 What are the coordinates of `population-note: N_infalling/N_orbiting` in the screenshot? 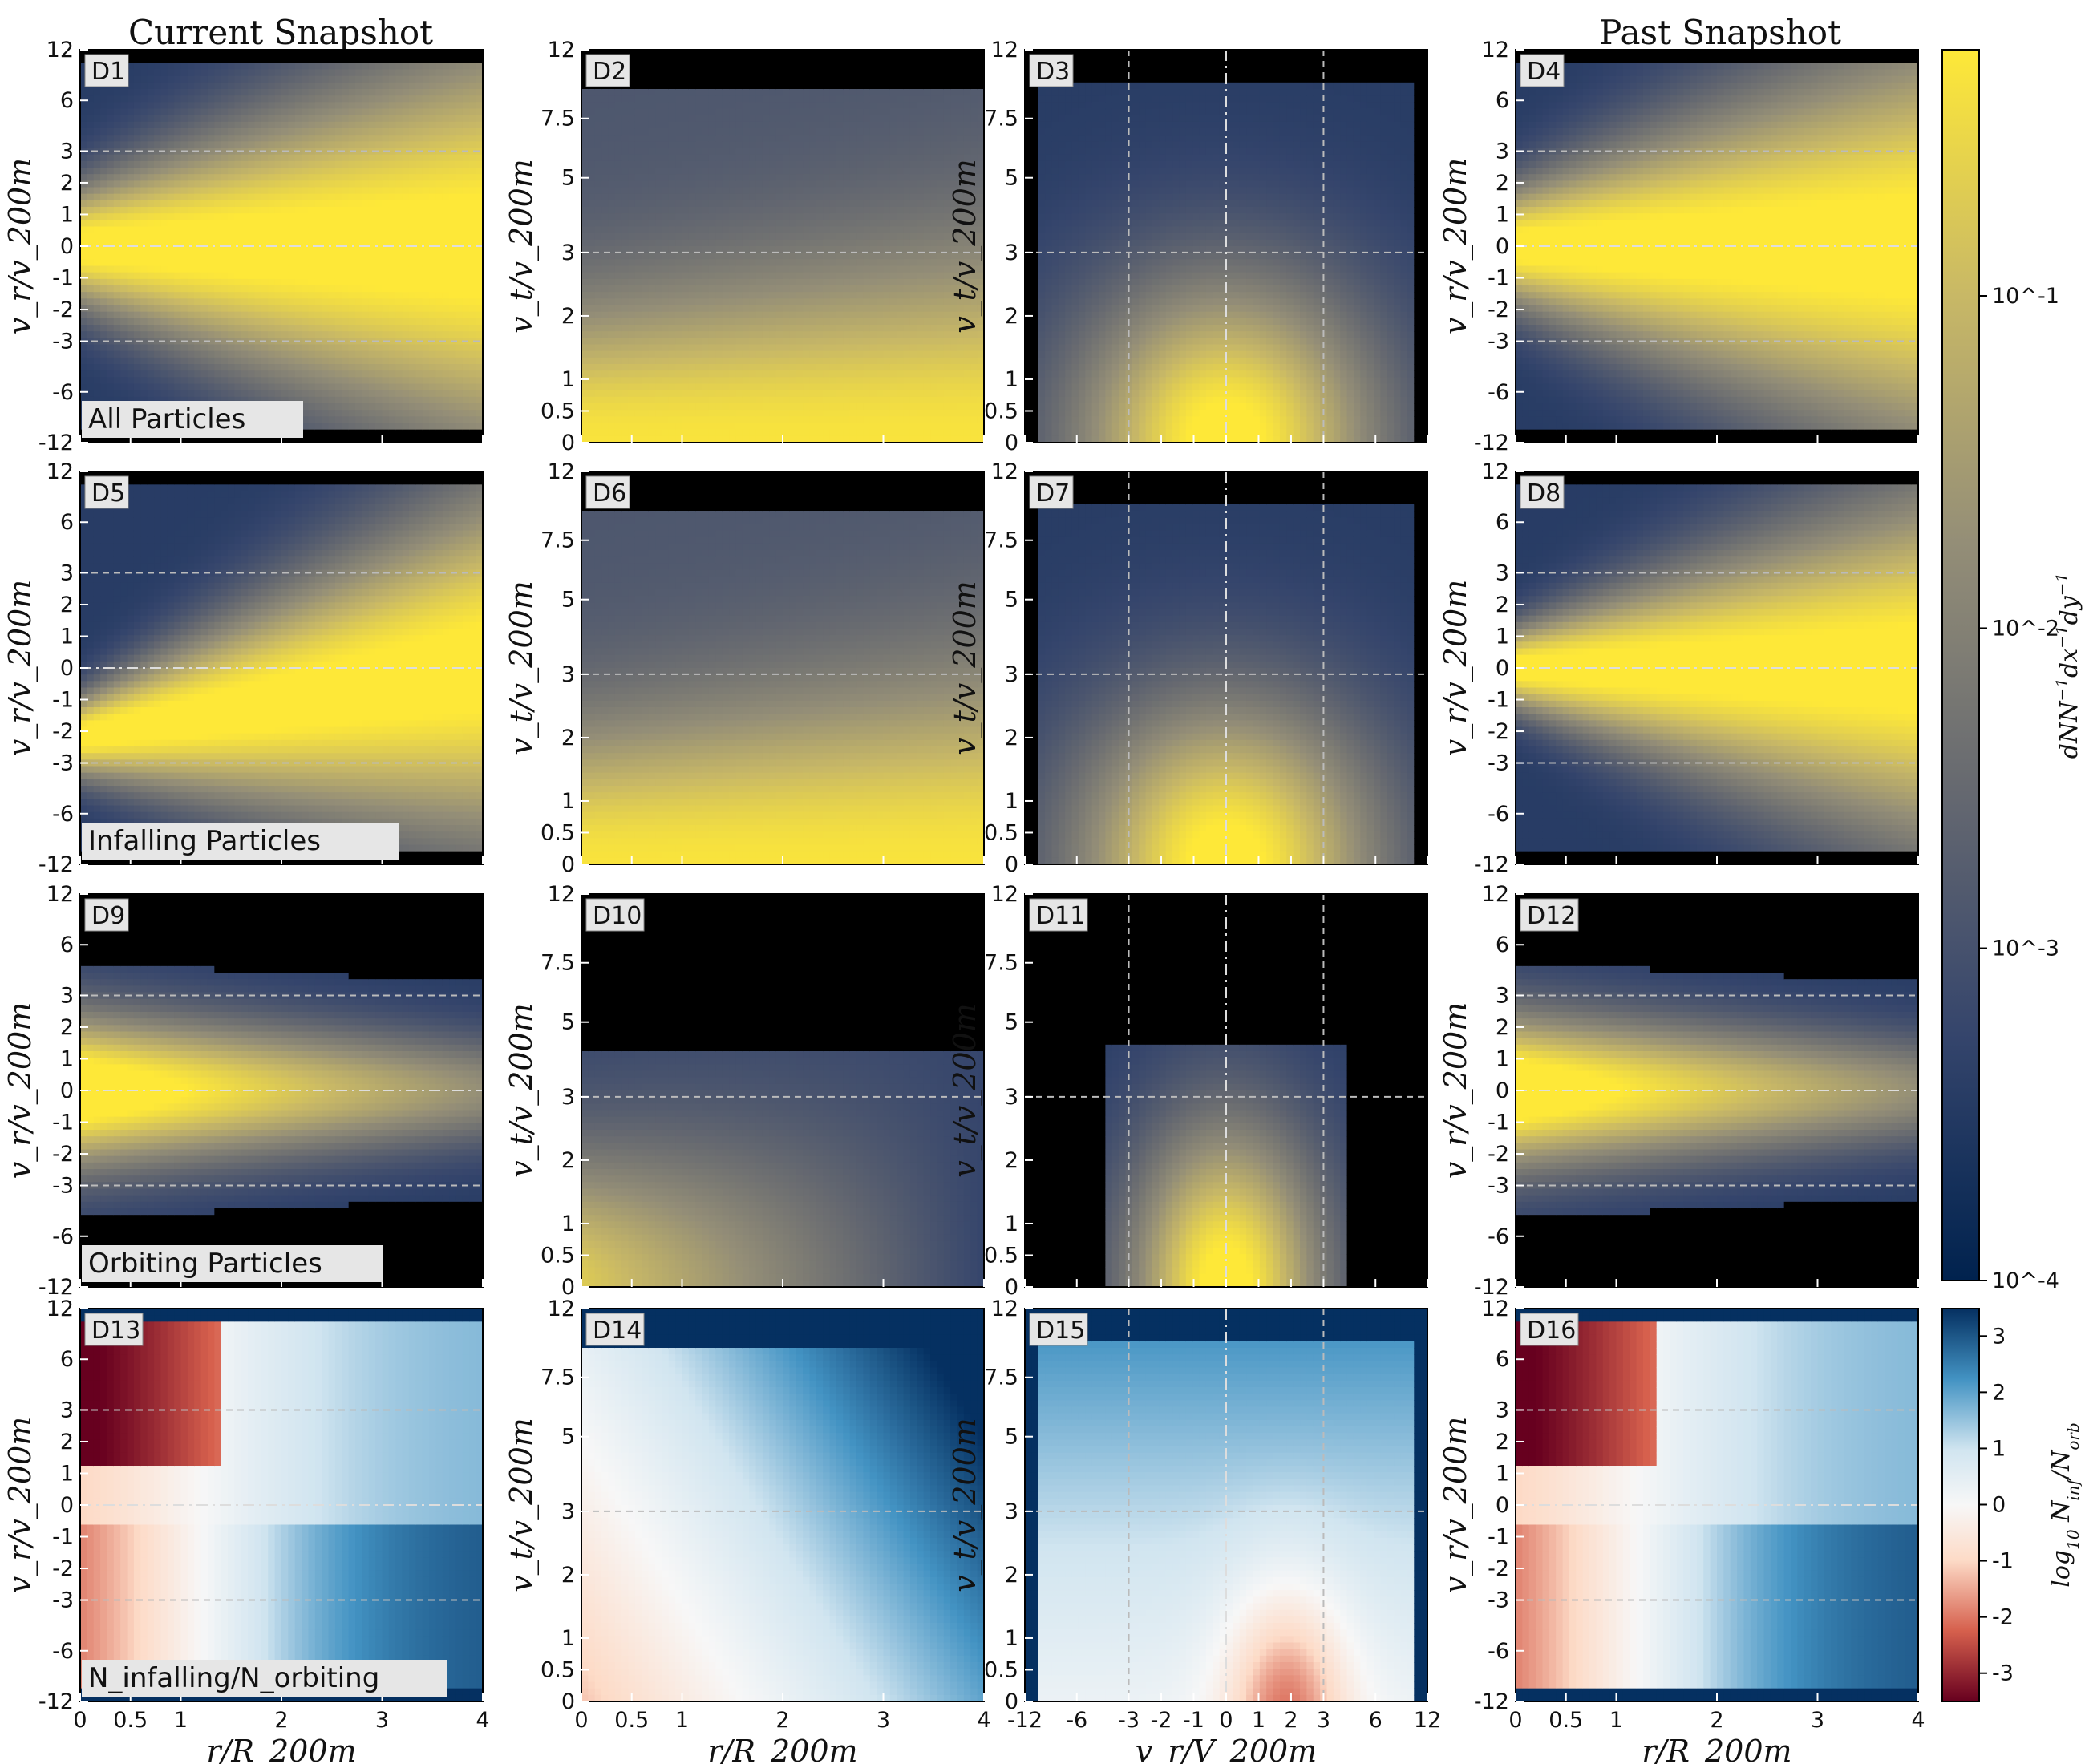 It's located at (234, 1678).